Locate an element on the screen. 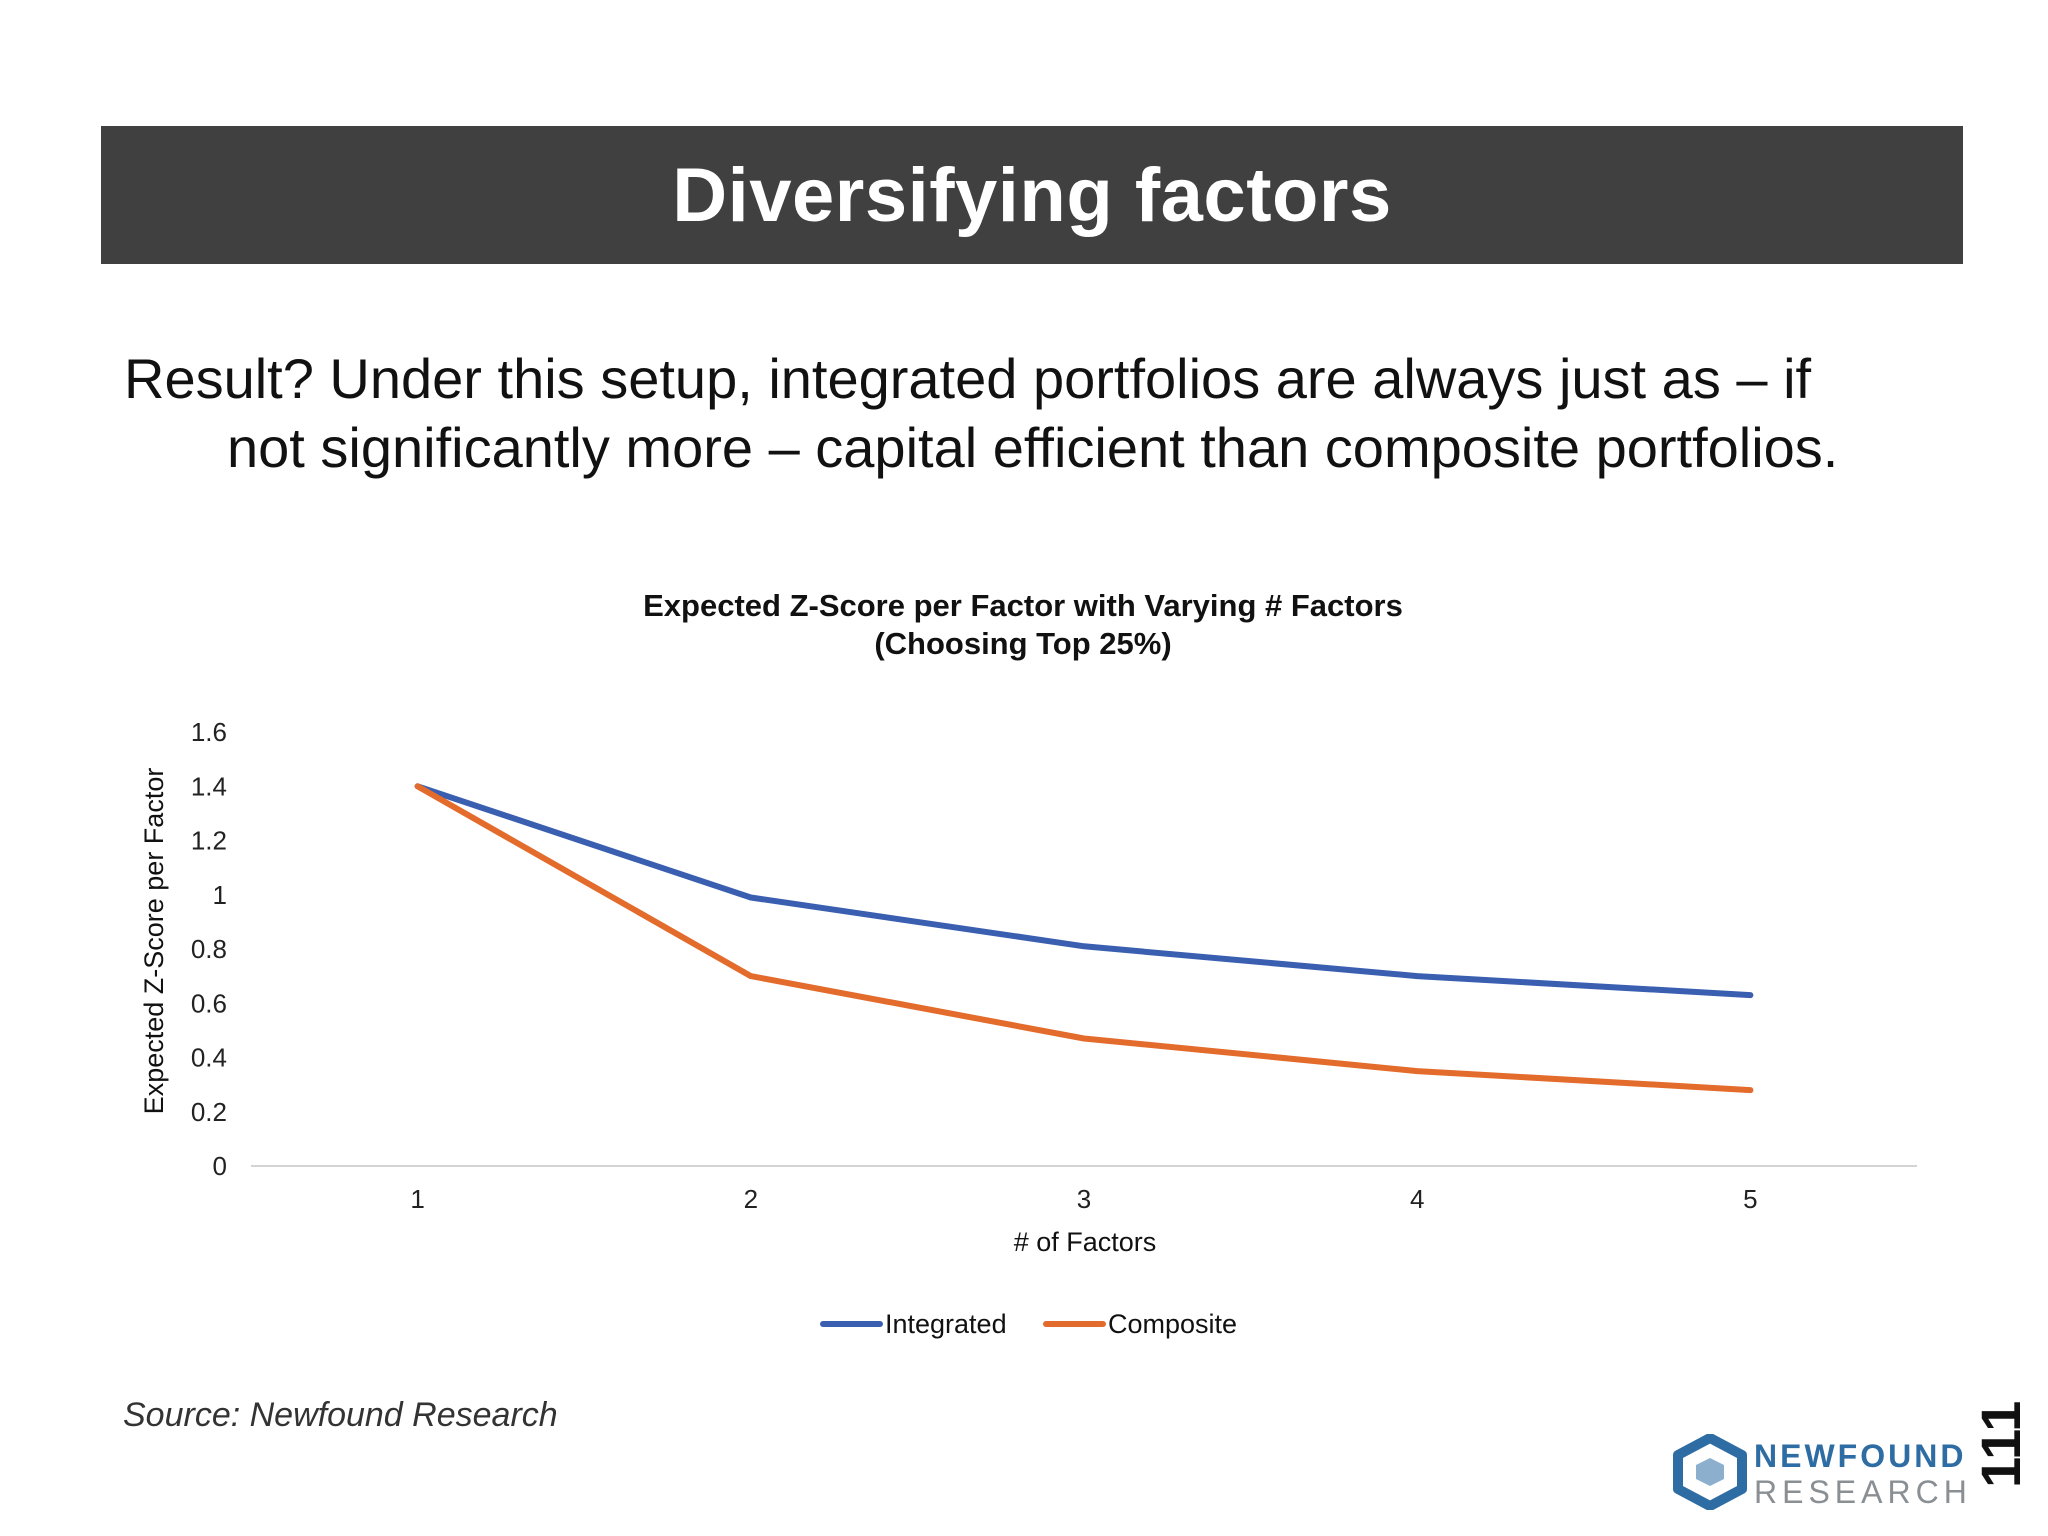 The image size is (2048, 1536). series-lines is located at coordinates (1084, 938).